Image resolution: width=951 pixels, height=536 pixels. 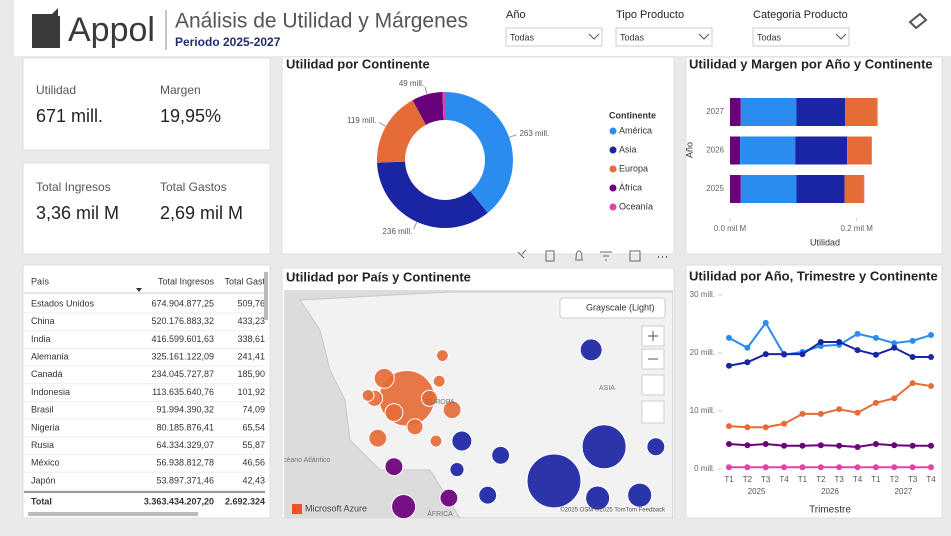 I want to click on x-axis-title: Utilidad, so click(x=825, y=242).